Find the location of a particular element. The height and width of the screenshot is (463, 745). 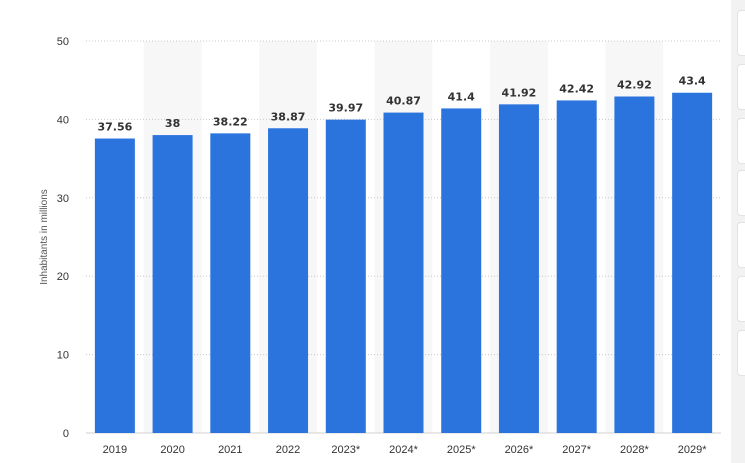

y-tick-label: 20 is located at coordinates (63, 277).